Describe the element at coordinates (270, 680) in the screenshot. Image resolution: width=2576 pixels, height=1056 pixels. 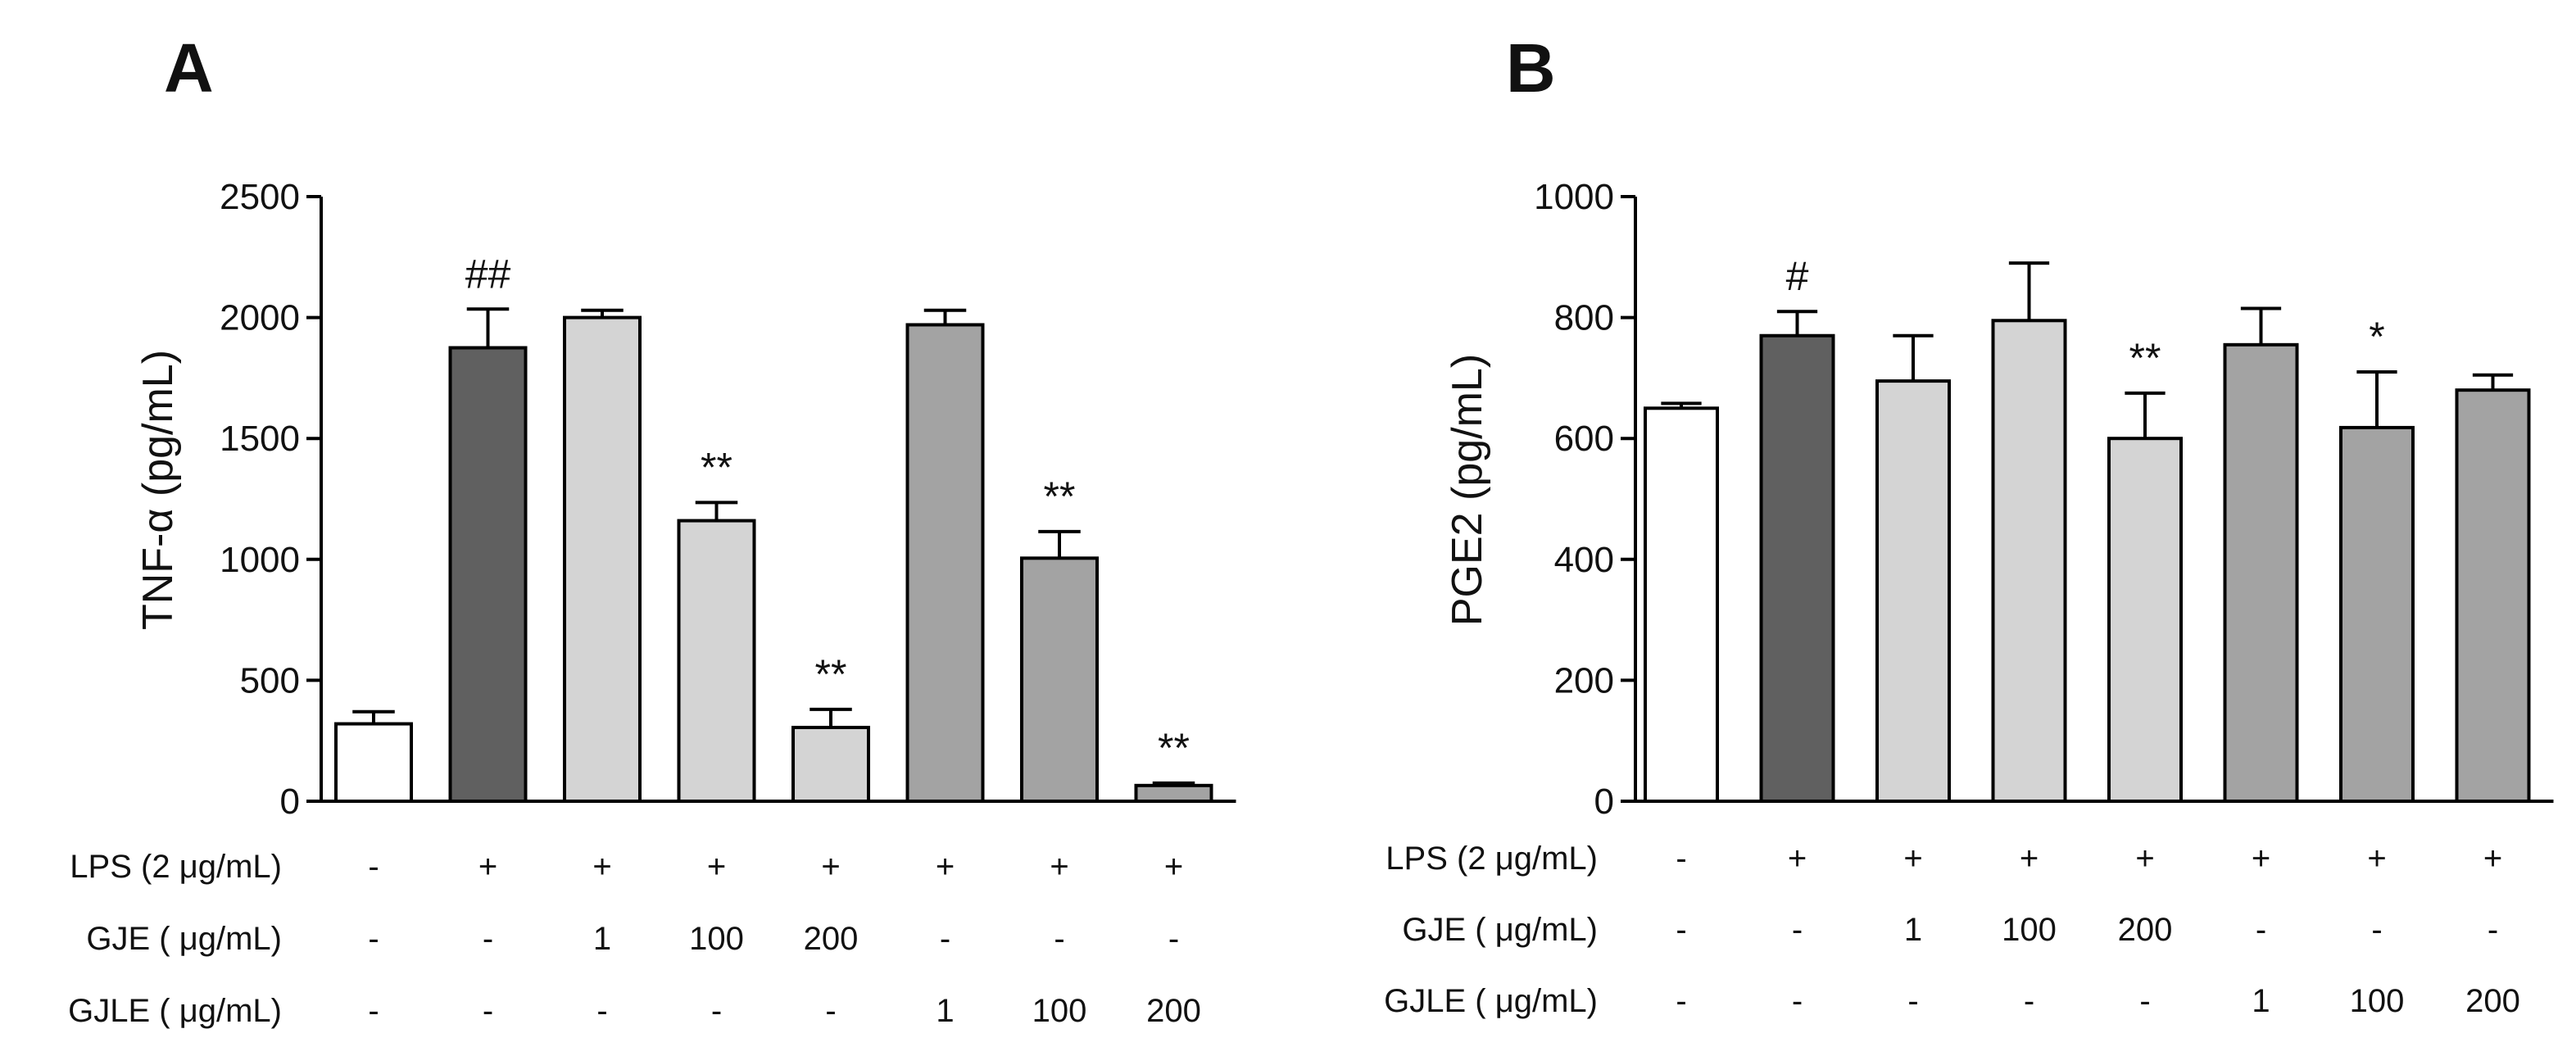
I see `y-tick-label: 500` at that location.